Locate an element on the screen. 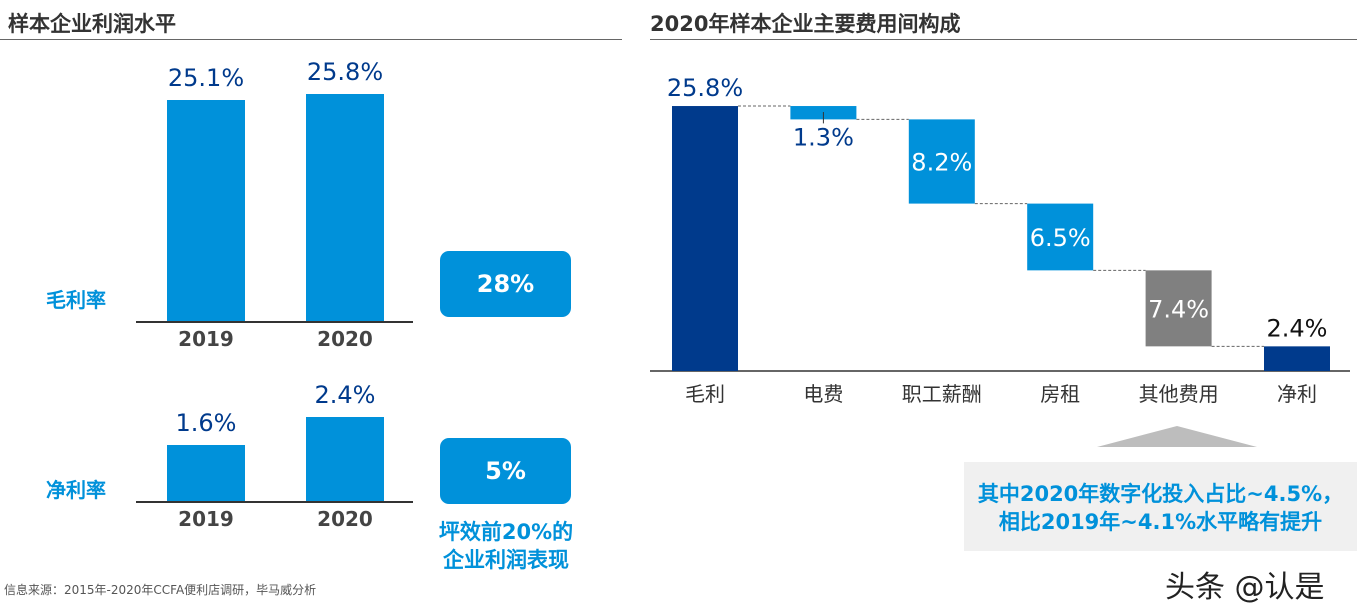 The height and width of the screenshot is (616, 1365). category-label: 房租 is located at coordinates (1060, 394).